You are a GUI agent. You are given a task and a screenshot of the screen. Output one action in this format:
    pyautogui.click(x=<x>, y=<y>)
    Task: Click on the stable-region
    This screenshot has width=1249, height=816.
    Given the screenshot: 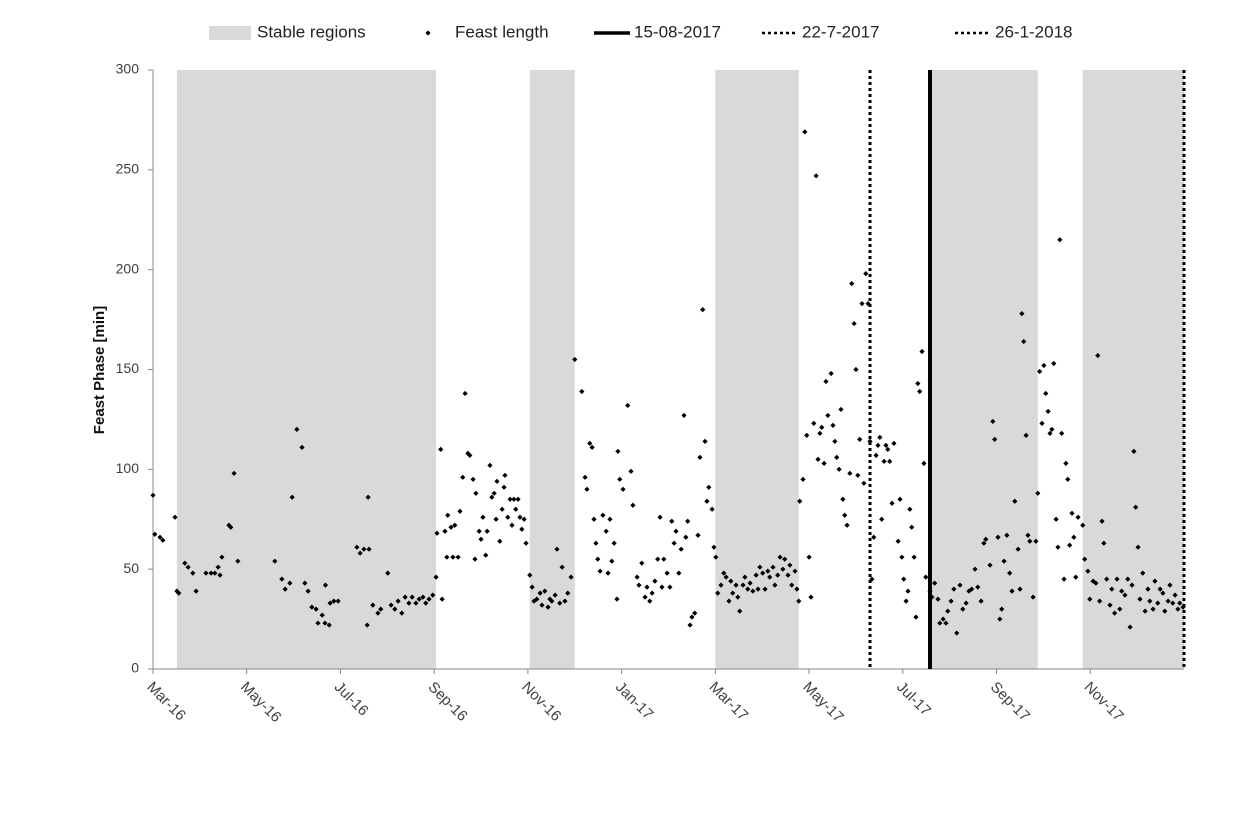 What is the action you would take?
    pyautogui.click(x=552, y=369)
    